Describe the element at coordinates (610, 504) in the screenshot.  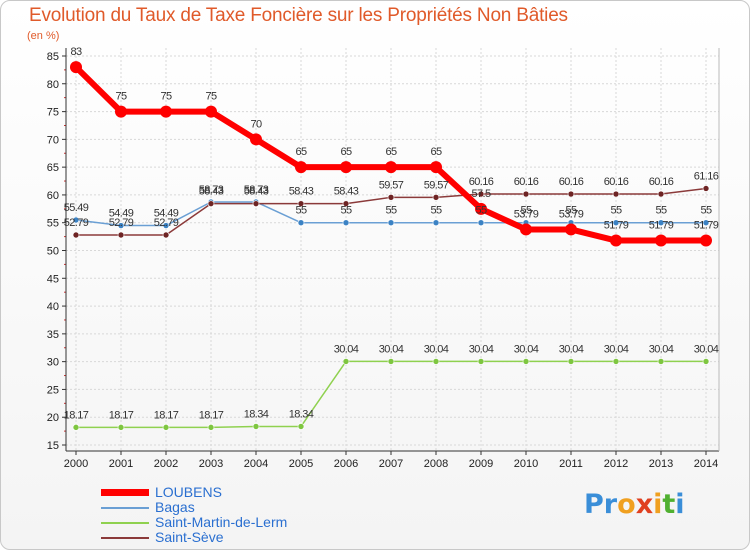
I see `logo-letter: r` at that location.